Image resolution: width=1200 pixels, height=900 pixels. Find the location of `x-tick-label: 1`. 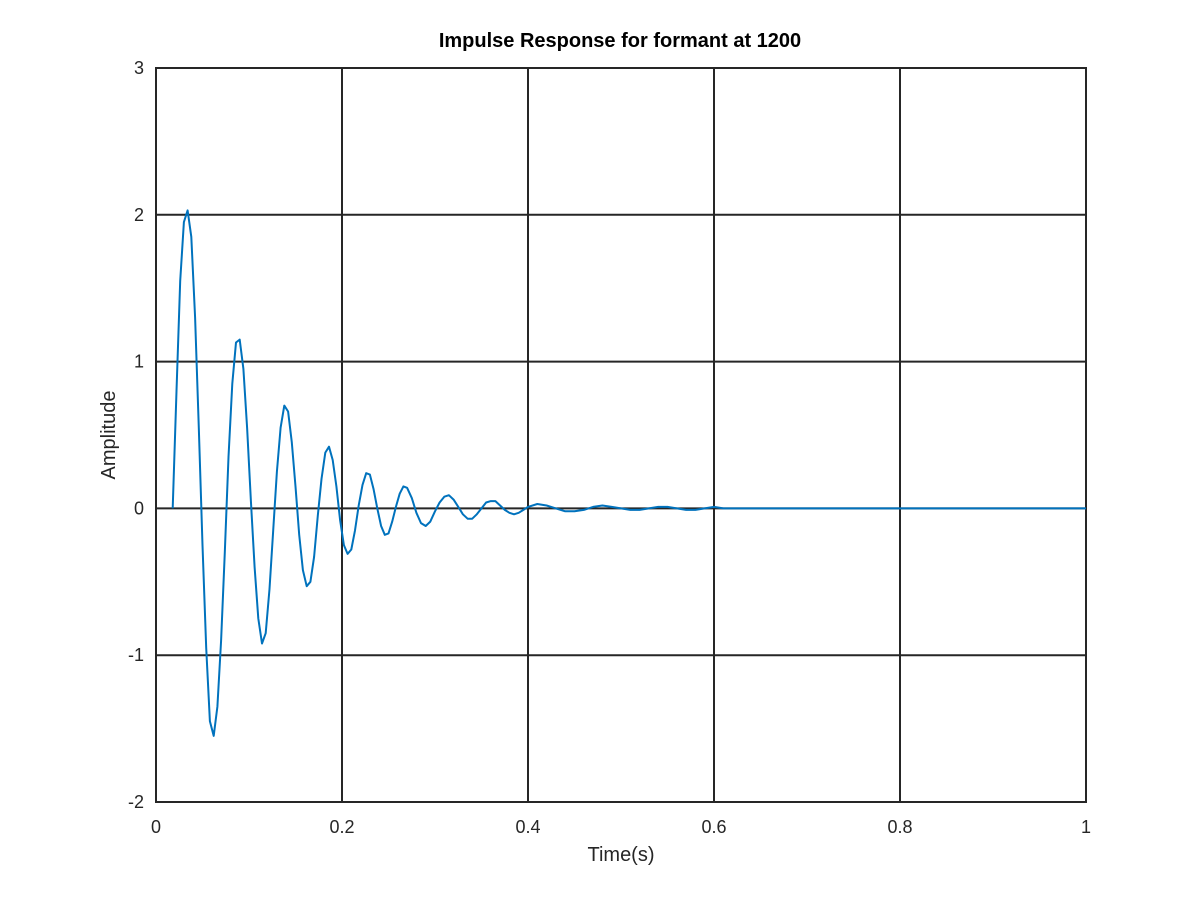

x-tick-label: 1 is located at coordinates (1086, 827).